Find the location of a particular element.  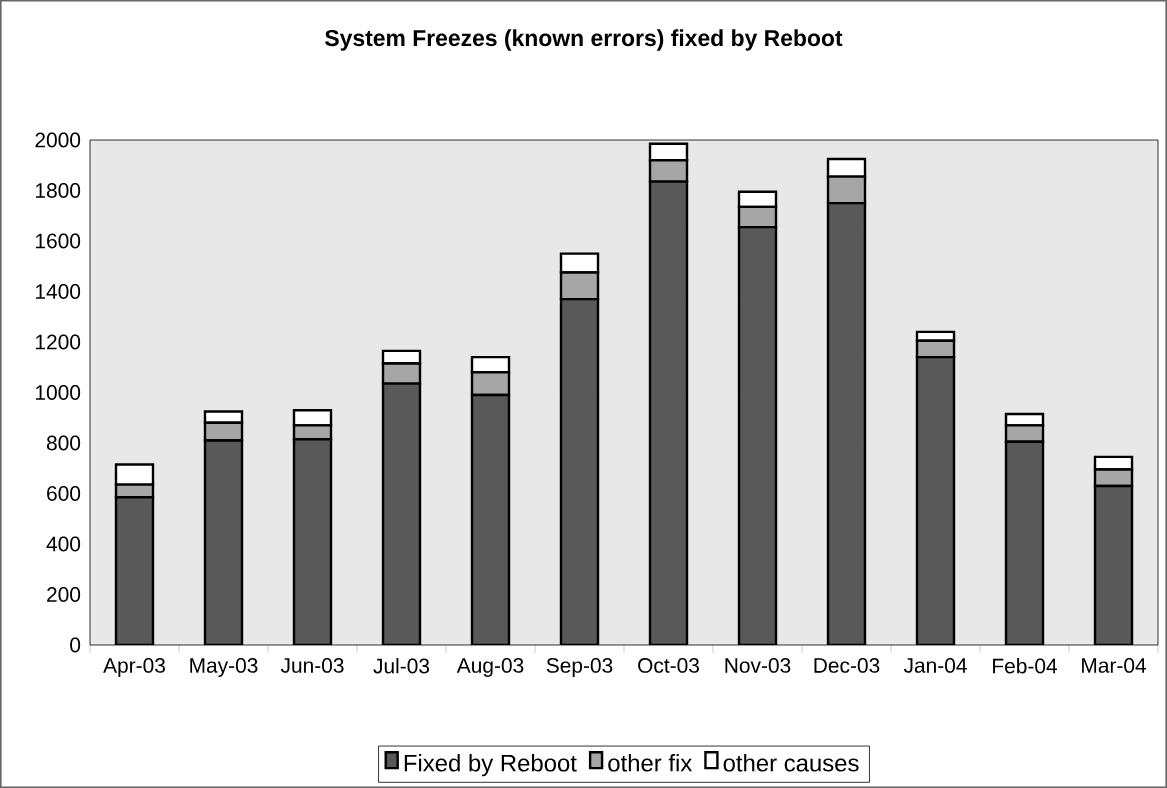

y-tick-label: 1800 is located at coordinates (58, 190).